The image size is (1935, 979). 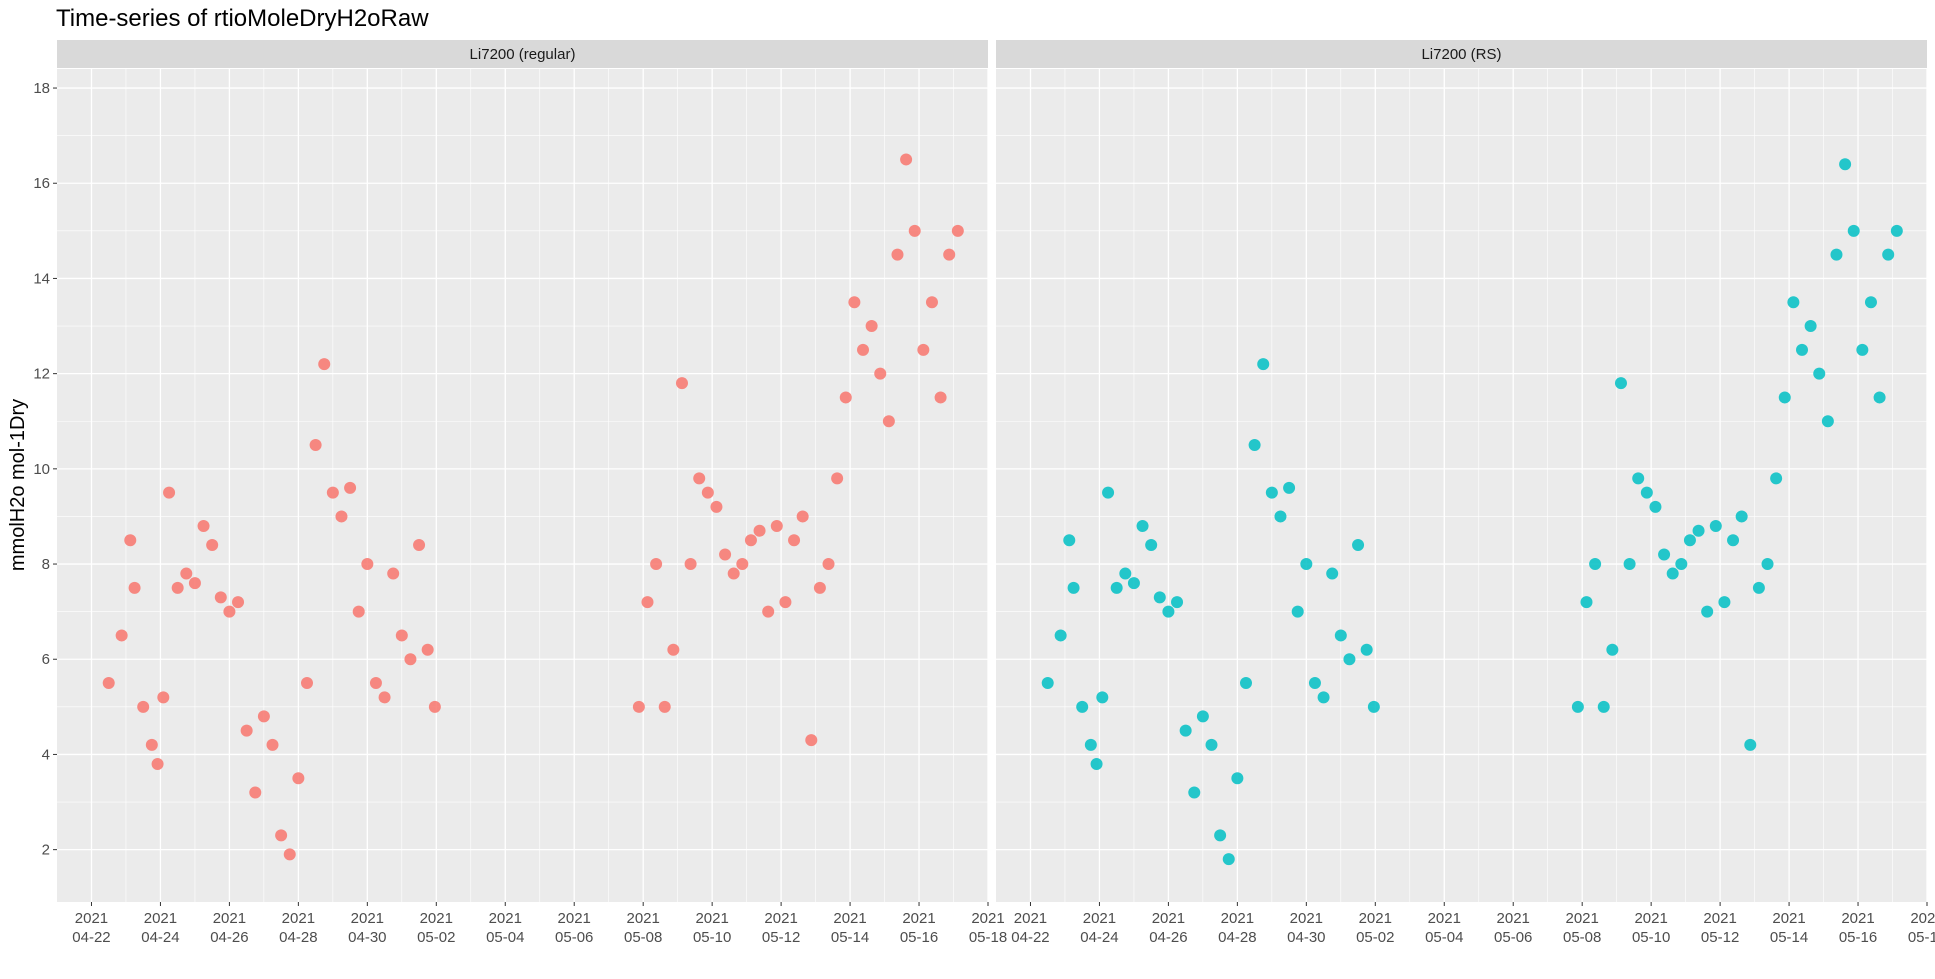 What do you see at coordinates (41, 88) in the screenshot?
I see `y-tick-label: 18` at bounding box center [41, 88].